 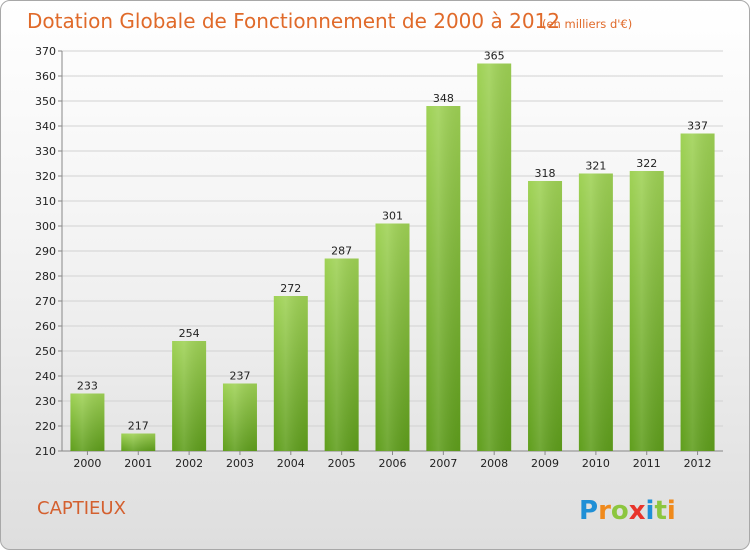 What do you see at coordinates (189, 333) in the screenshot?
I see `value-label: 254` at bounding box center [189, 333].